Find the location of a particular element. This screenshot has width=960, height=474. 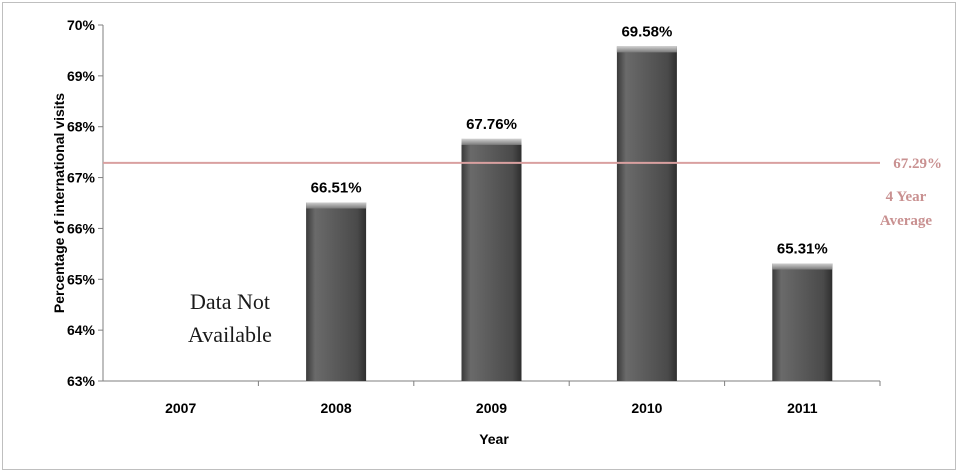

y-tick-label: 64% is located at coordinates (81, 330).